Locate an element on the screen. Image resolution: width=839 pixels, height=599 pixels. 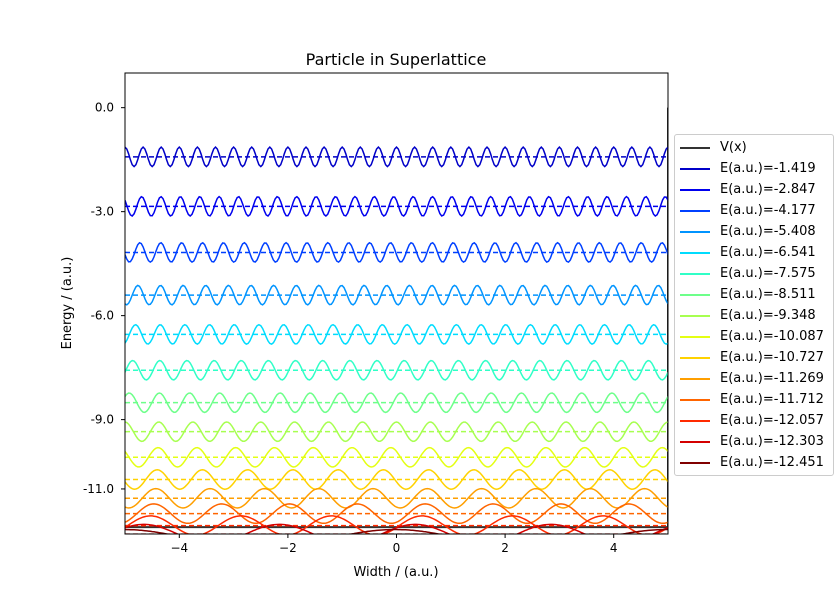
legend-label: E(a.u.)=-12.303 is located at coordinates (772, 441).